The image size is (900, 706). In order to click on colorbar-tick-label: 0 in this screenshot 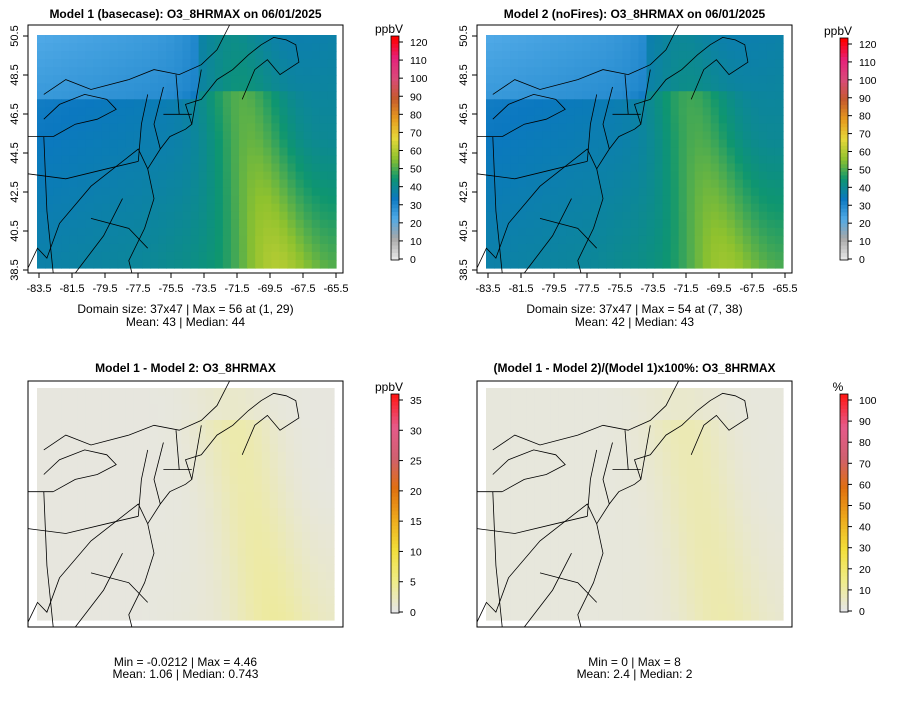, I will do `click(413, 613)`.